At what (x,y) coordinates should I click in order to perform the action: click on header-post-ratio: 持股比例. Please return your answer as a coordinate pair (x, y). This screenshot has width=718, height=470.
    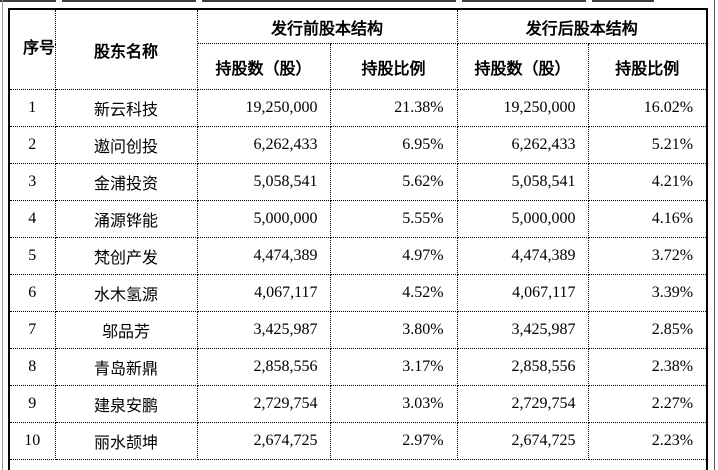
    Looking at the image, I should click on (647, 66).